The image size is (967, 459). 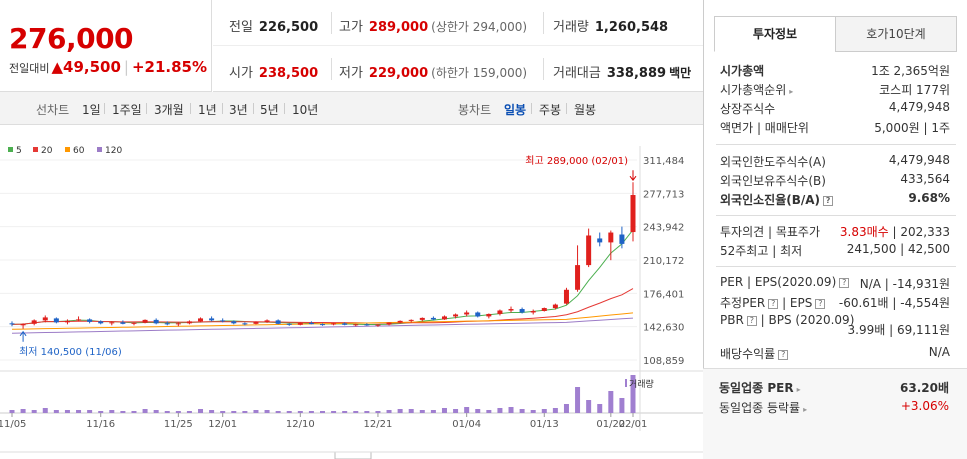 I want to click on low-arrow-head, so click(x=23, y=333).